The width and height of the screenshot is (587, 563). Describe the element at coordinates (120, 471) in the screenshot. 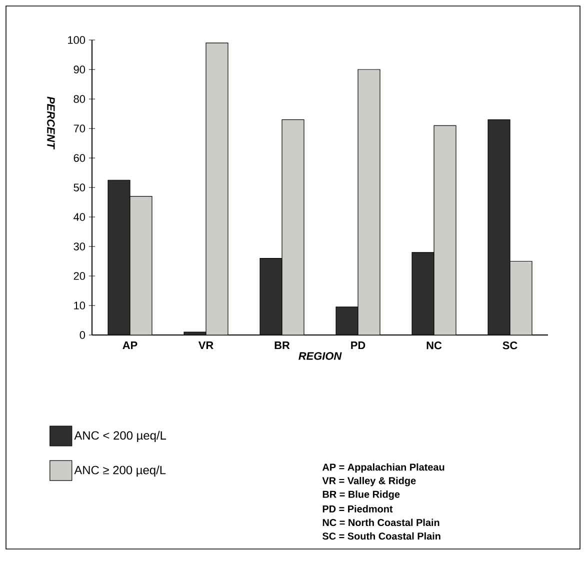

I see `legend-label: ANC ≥ 200 µeq/L` at that location.